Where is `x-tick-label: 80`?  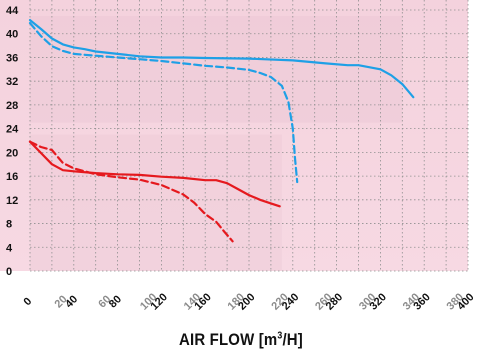 x-tick-label: 80 is located at coordinates (115, 301).